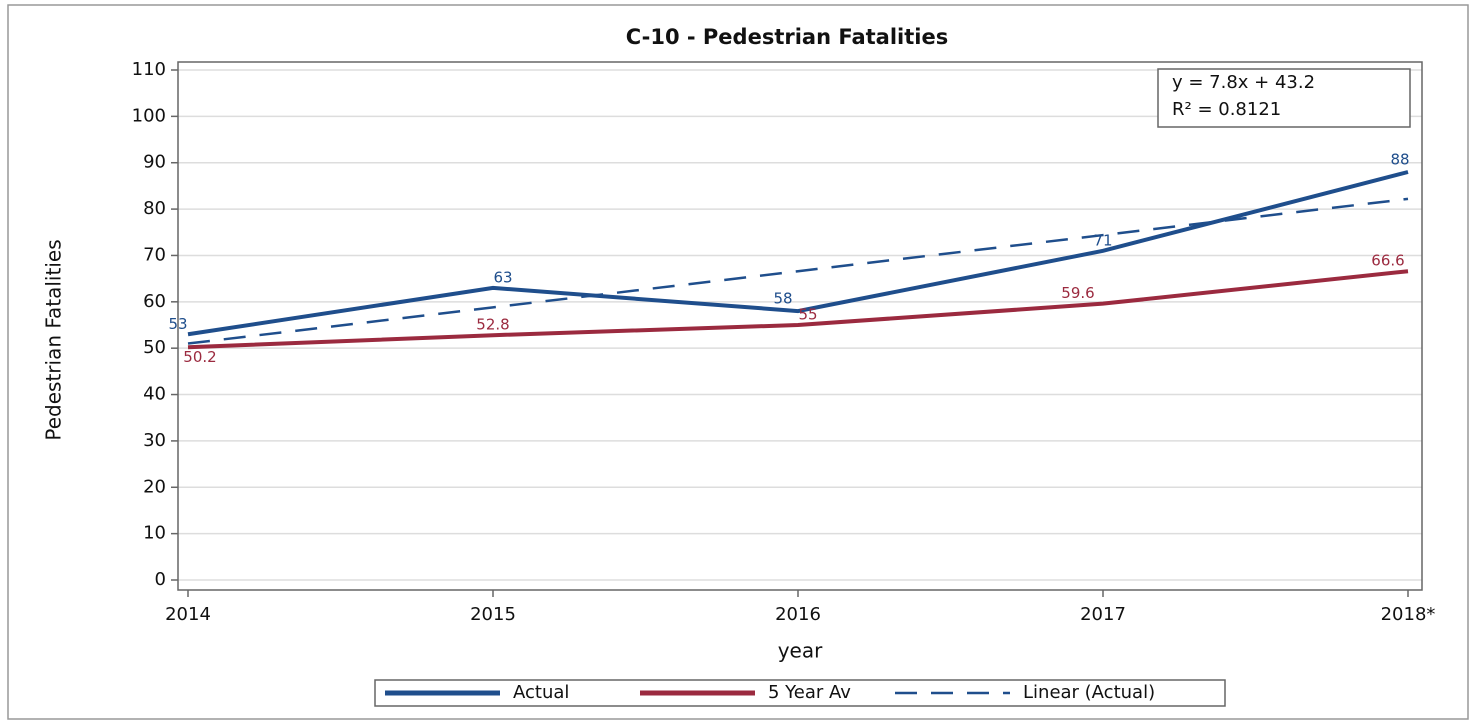 This screenshot has width=1476, height=724. What do you see at coordinates (54, 339) in the screenshot?
I see `y-axis-label: Pedestrian Fatalities` at bounding box center [54, 339].